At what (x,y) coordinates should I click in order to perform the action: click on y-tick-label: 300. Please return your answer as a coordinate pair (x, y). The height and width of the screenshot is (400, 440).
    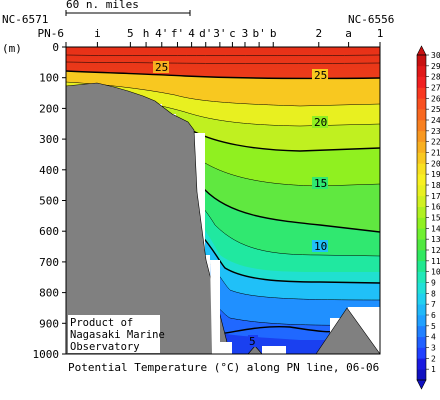
    Looking at the image, I should click on (49, 139).